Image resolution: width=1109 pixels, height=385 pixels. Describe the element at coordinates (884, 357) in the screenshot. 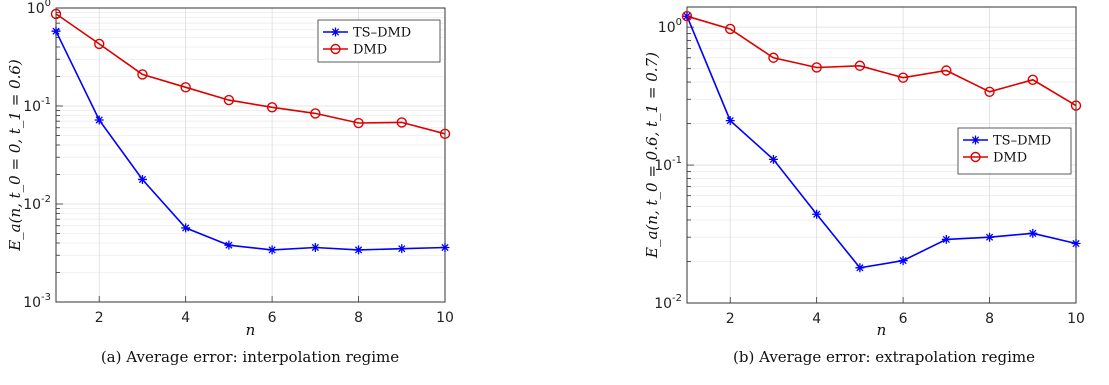

I see `figure-caption: (b) Average error: extrapolation regime` at that location.